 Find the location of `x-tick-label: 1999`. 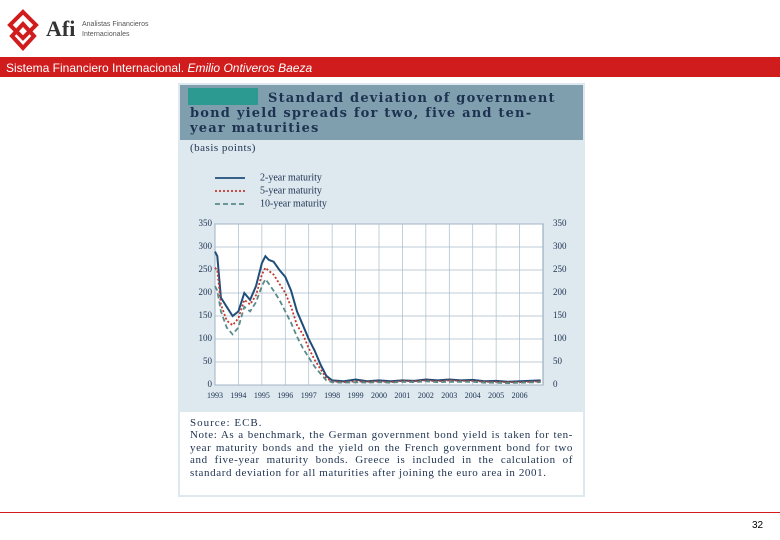

x-tick-label: 1999 is located at coordinates (356, 395).